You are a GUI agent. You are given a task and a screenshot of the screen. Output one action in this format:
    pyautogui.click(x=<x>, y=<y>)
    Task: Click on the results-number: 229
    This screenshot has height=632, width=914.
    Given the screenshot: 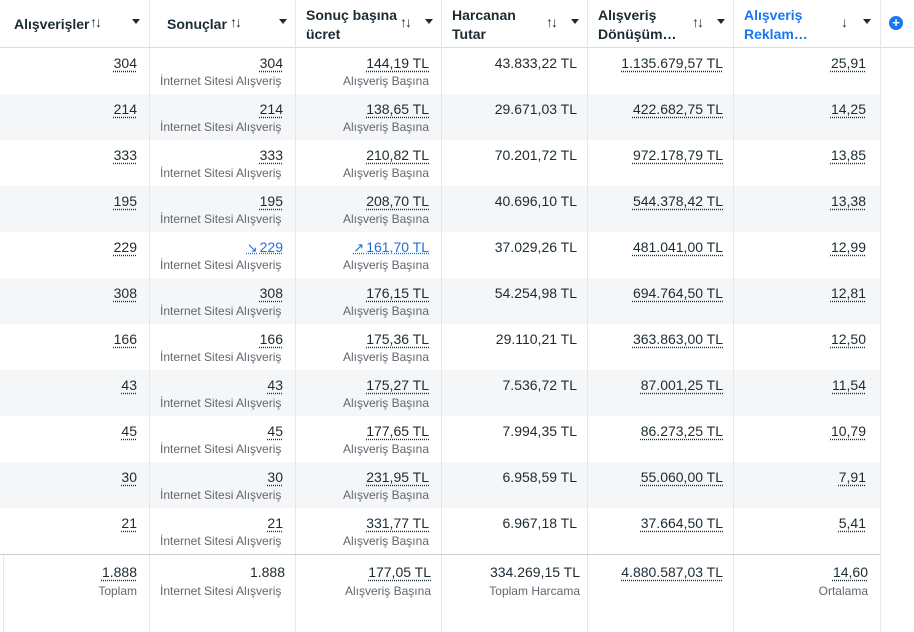 What is the action you would take?
    pyautogui.click(x=271, y=247)
    